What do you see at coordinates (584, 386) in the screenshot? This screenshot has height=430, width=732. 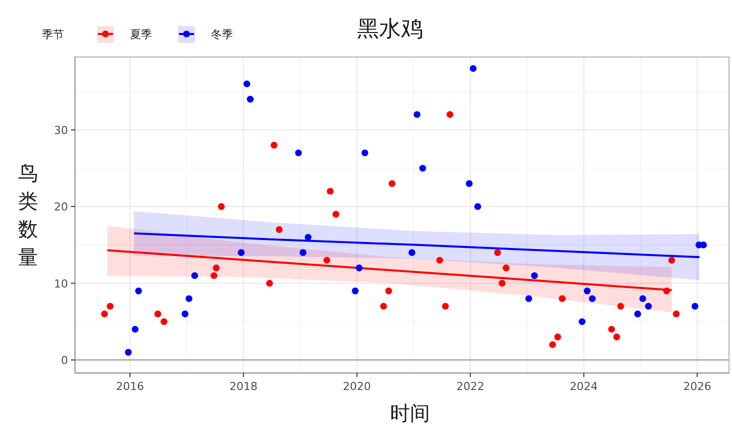 I see `x-tick-label: 2024` at bounding box center [584, 386].